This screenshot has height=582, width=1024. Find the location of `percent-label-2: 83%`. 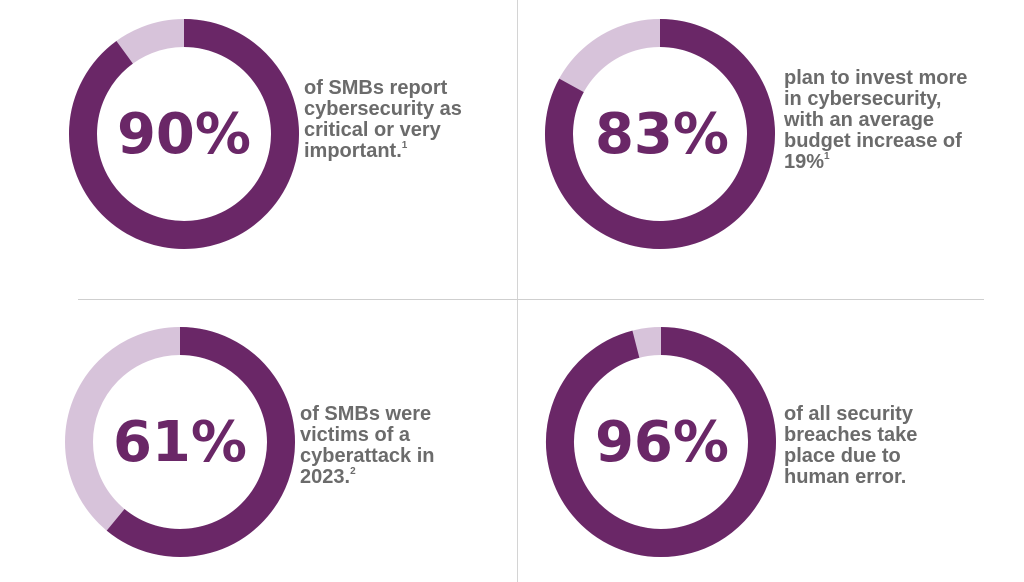

percent-label-2: 83% is located at coordinates (662, 134).